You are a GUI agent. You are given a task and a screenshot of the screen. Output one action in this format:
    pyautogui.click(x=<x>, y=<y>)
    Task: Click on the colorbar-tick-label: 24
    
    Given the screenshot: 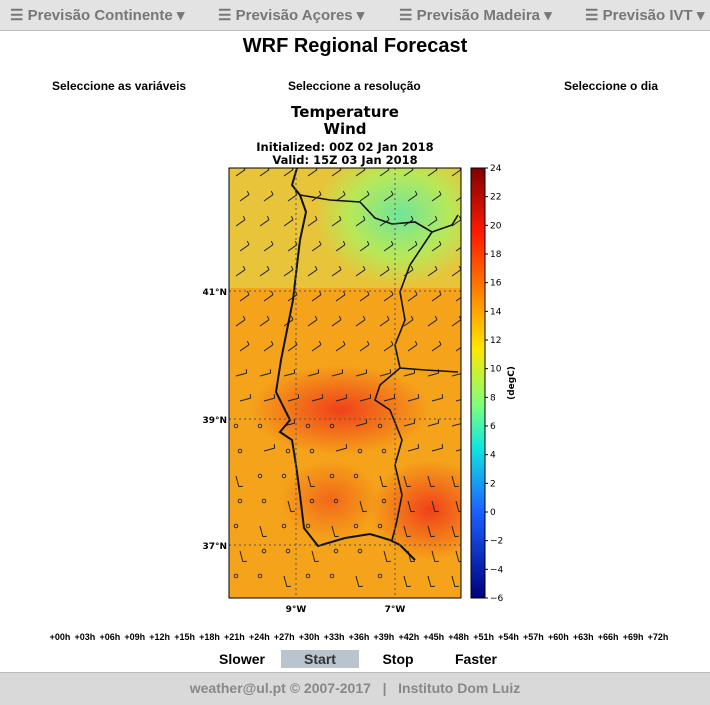 What is the action you would take?
    pyautogui.click(x=496, y=169)
    